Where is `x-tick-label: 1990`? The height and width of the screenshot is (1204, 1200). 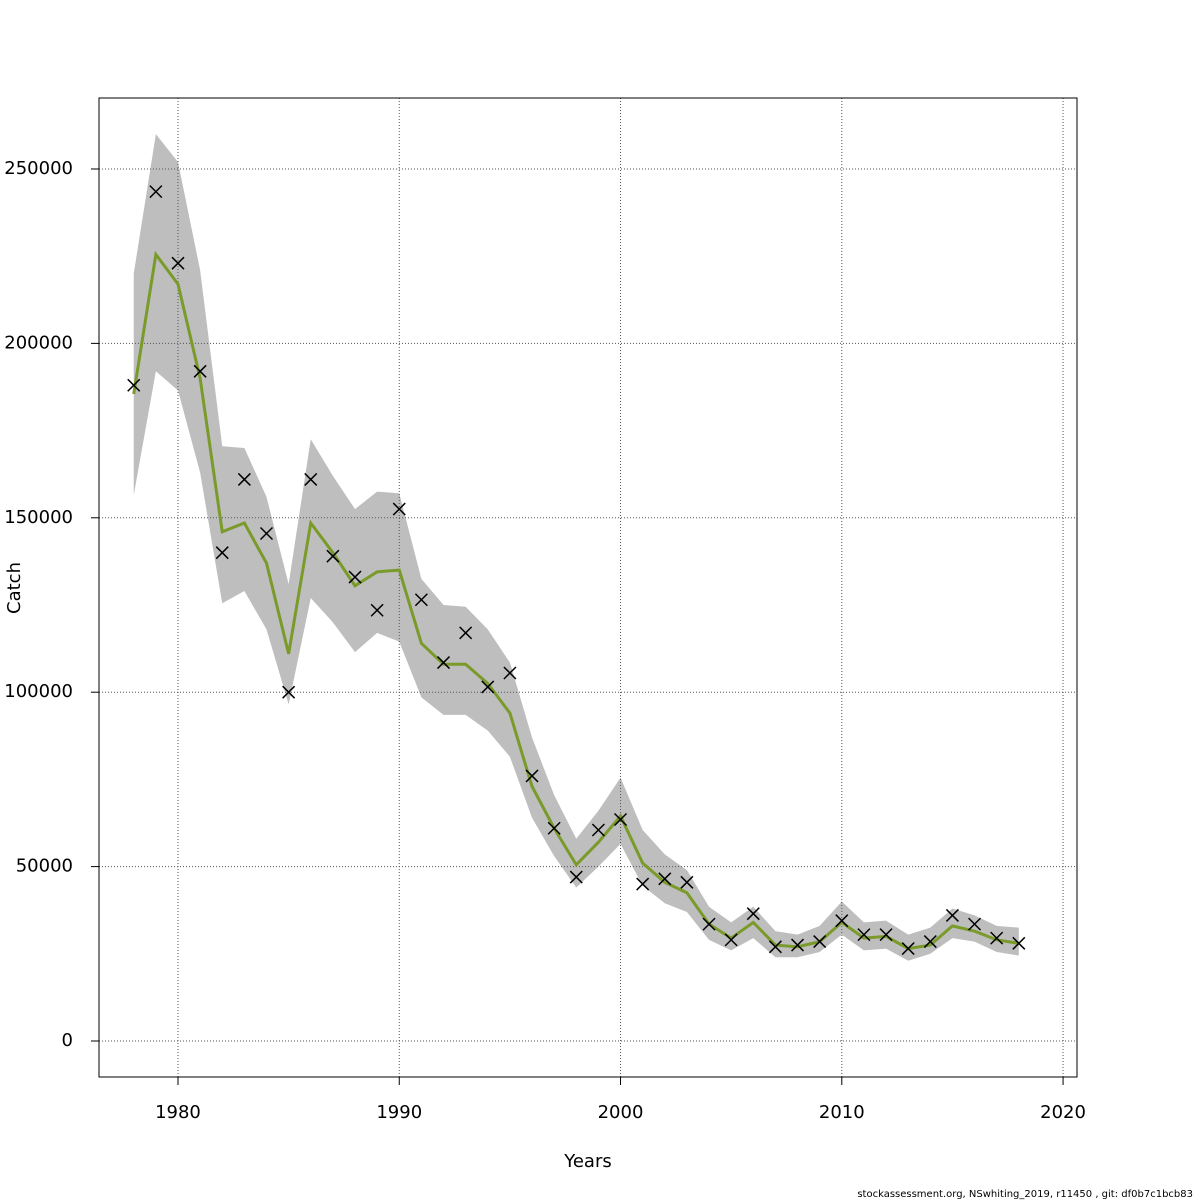 x-tick-label: 1990 is located at coordinates (399, 1112).